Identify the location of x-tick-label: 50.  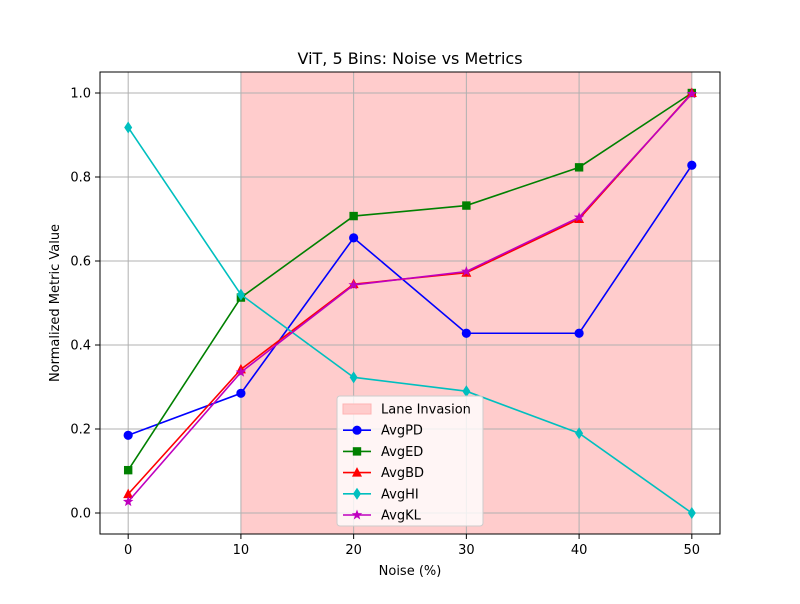
(692, 550).